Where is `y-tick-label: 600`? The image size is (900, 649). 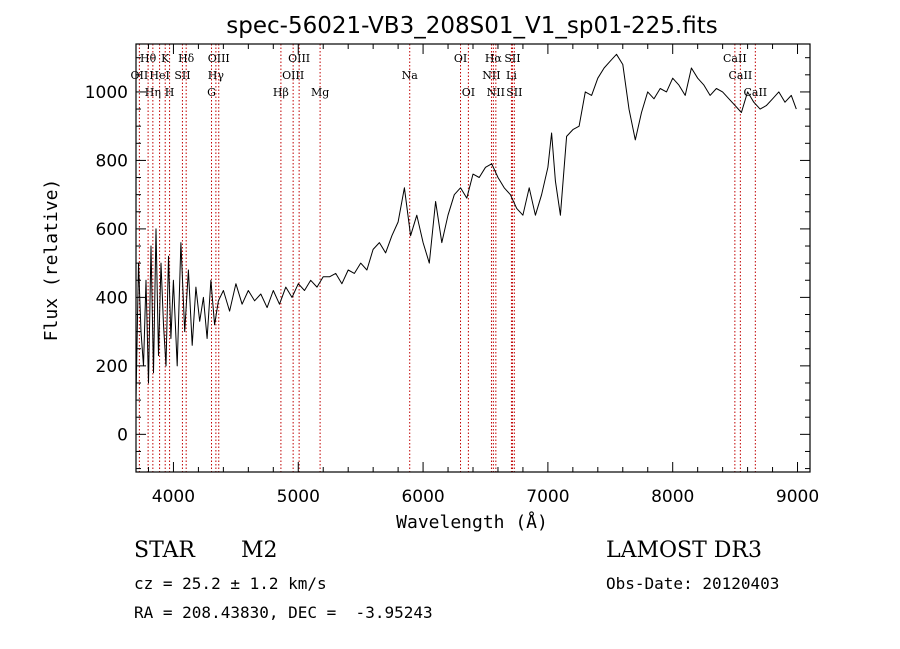
y-tick-label: 600 is located at coordinates (112, 230).